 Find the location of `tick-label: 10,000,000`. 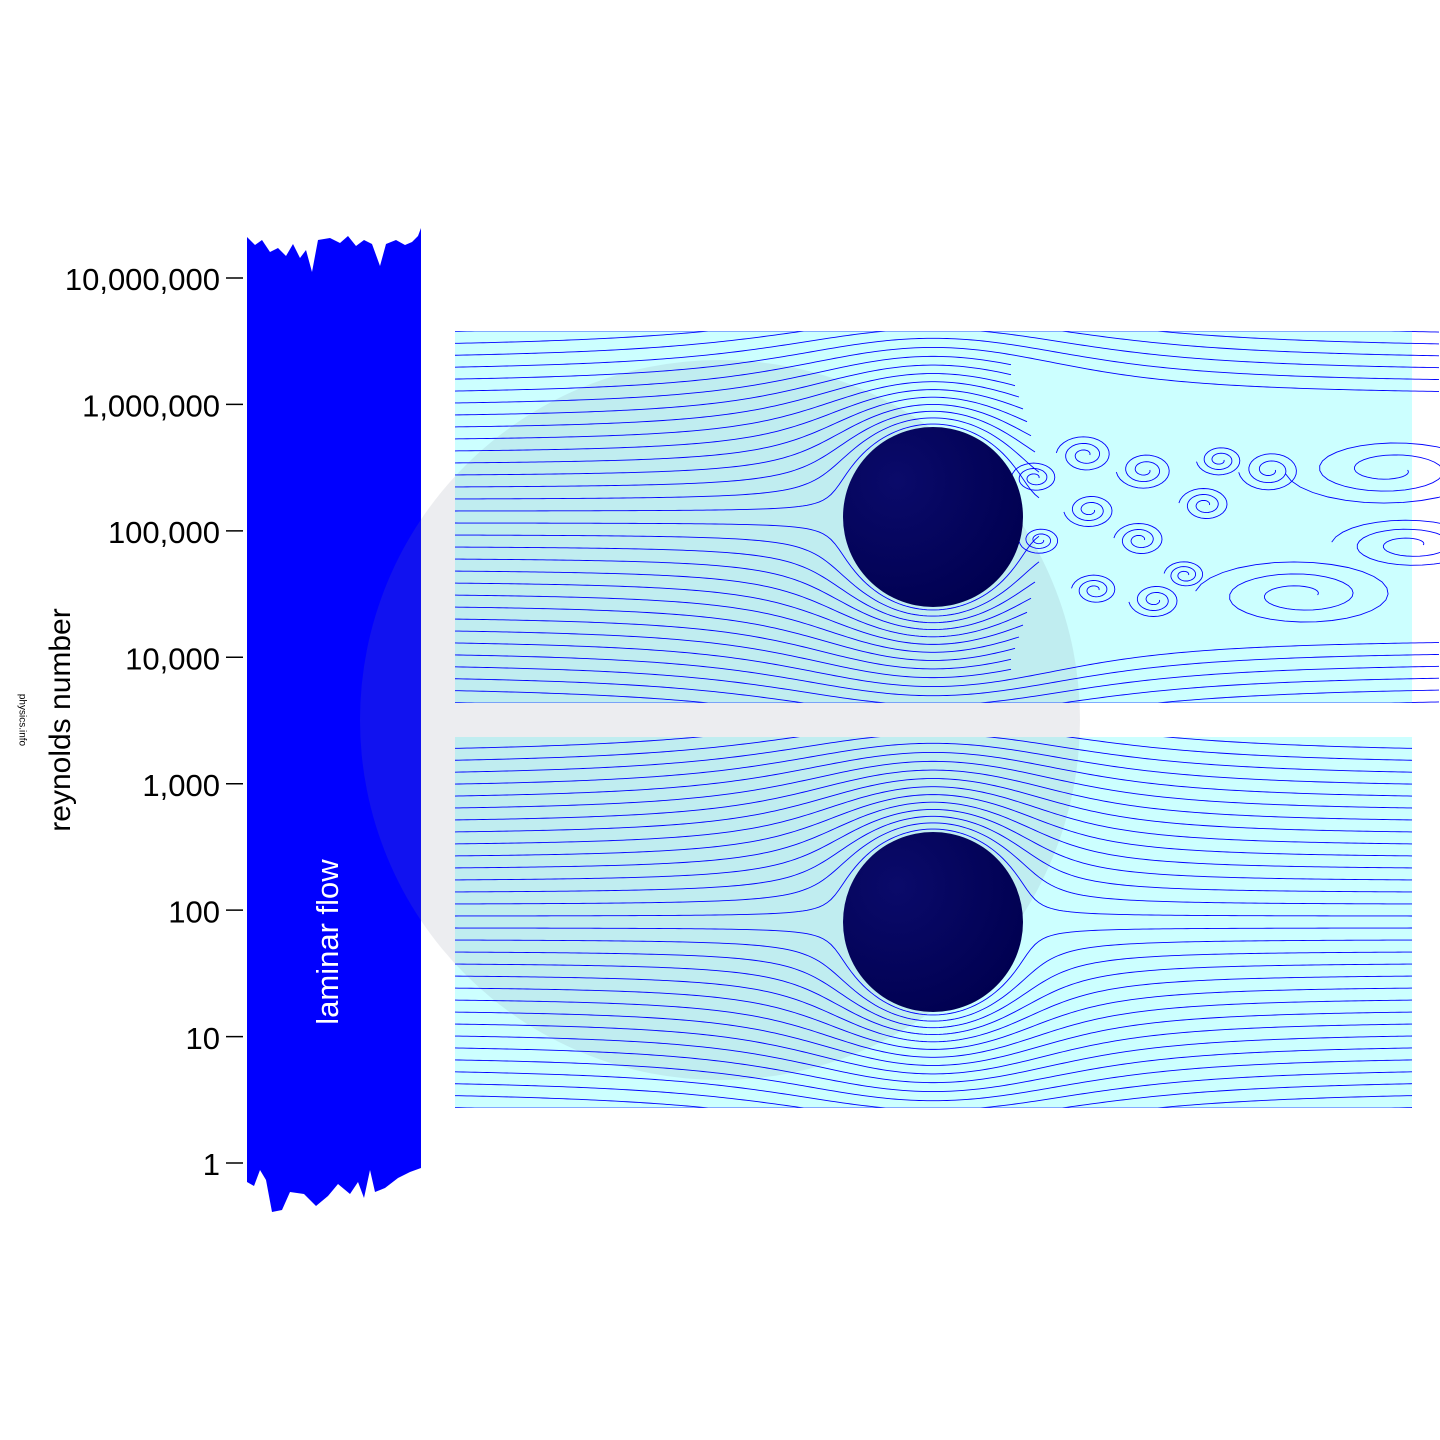

tick-label: 10,000,000 is located at coordinates (142, 279).